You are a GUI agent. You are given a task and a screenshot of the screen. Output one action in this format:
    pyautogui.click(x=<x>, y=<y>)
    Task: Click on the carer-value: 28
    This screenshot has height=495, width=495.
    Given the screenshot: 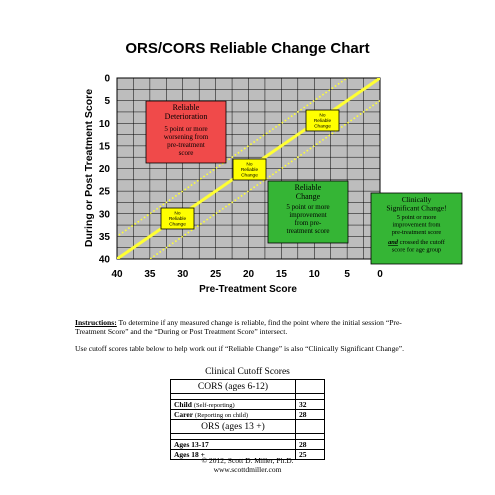 What is the action you would take?
    pyautogui.click(x=310, y=414)
    